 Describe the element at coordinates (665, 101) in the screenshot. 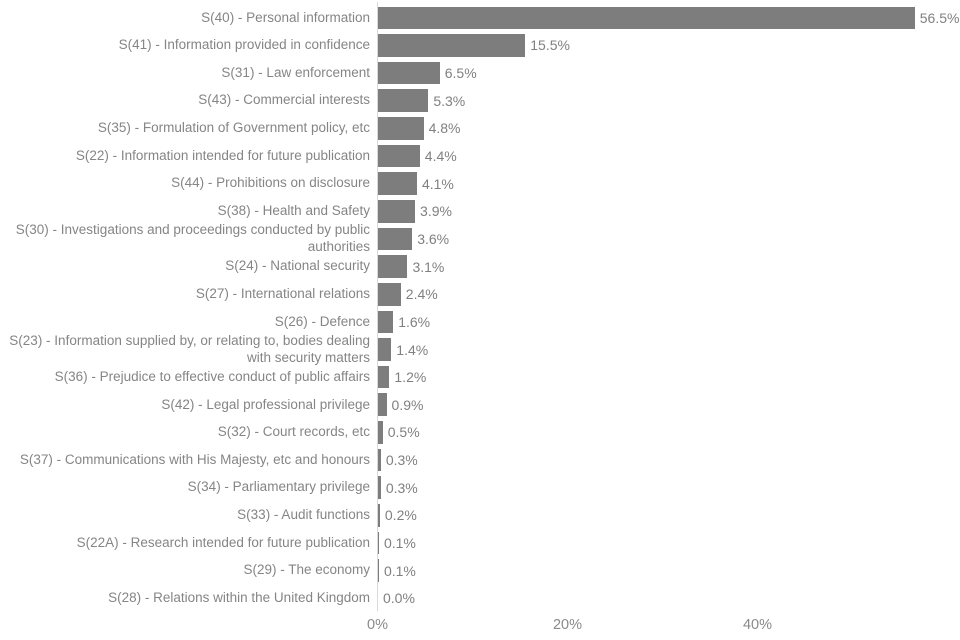

I see `bar-area: 5.3%` at that location.